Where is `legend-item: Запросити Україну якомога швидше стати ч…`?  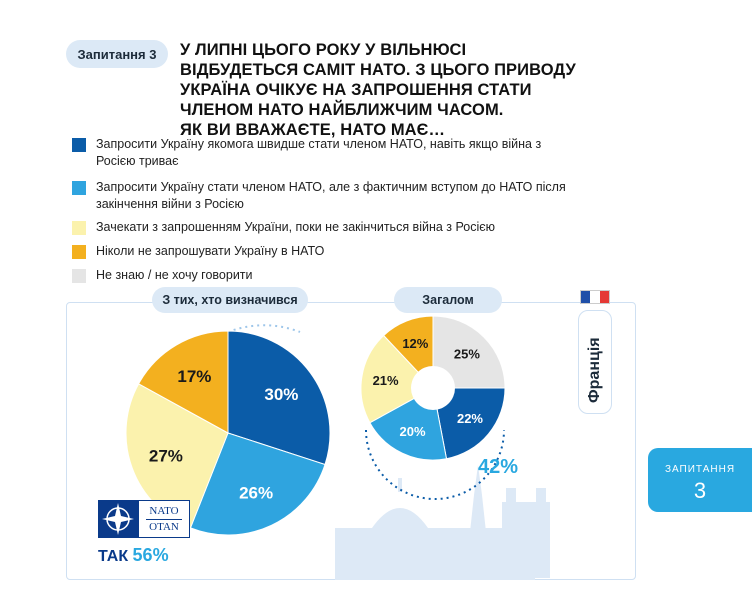
legend-item: Запросити Україну якомога швидше стати ч… is located at coordinates (332, 157).